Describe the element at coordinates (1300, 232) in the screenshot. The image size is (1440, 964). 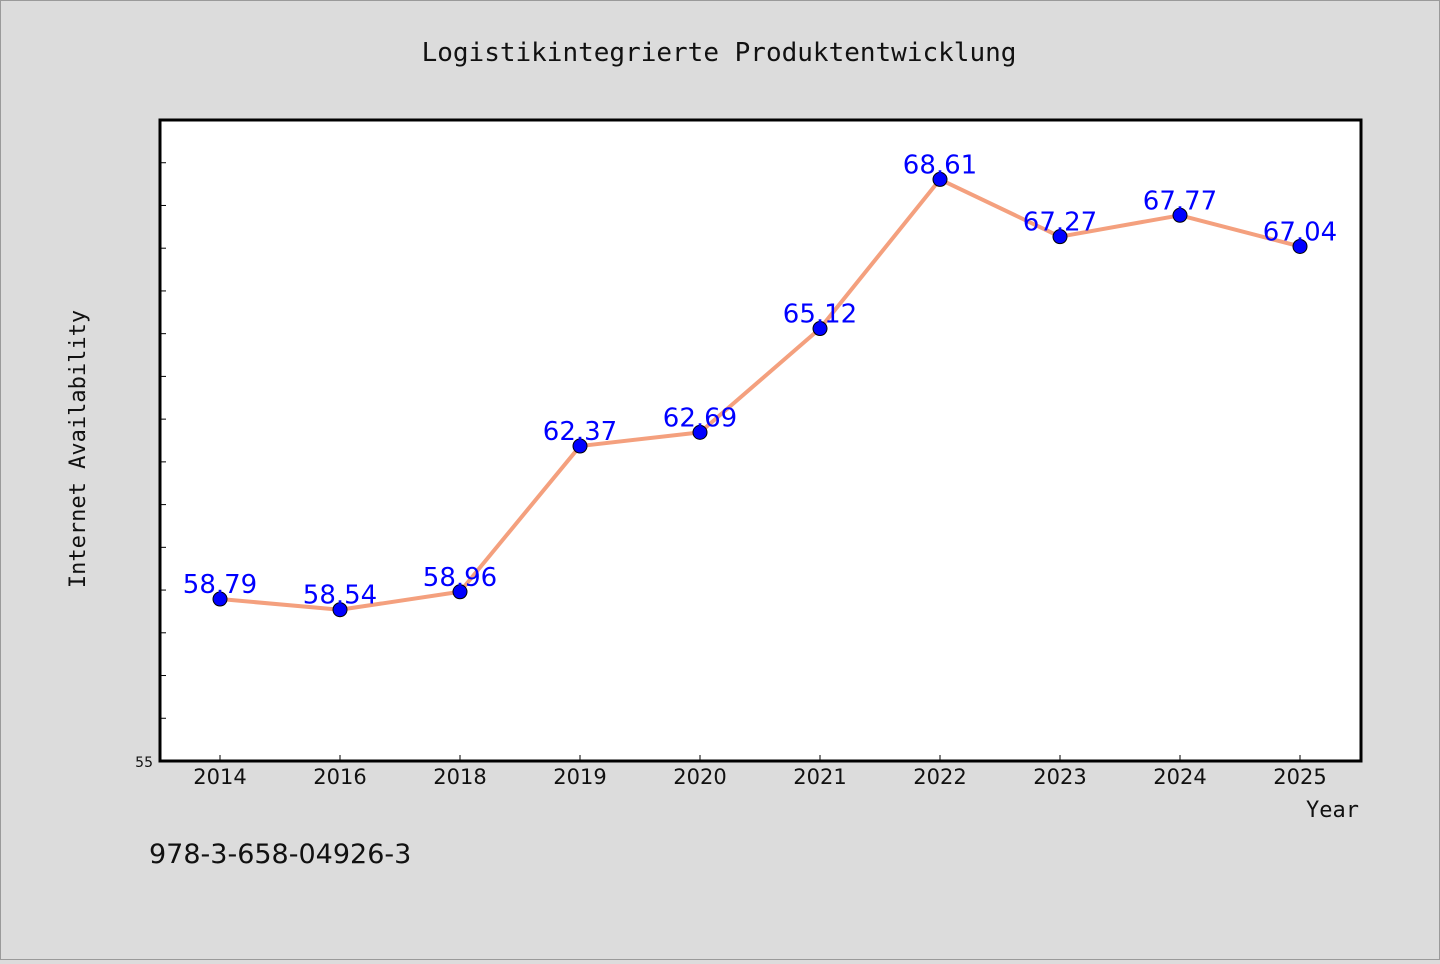
I see `data-label: 67.04` at that location.